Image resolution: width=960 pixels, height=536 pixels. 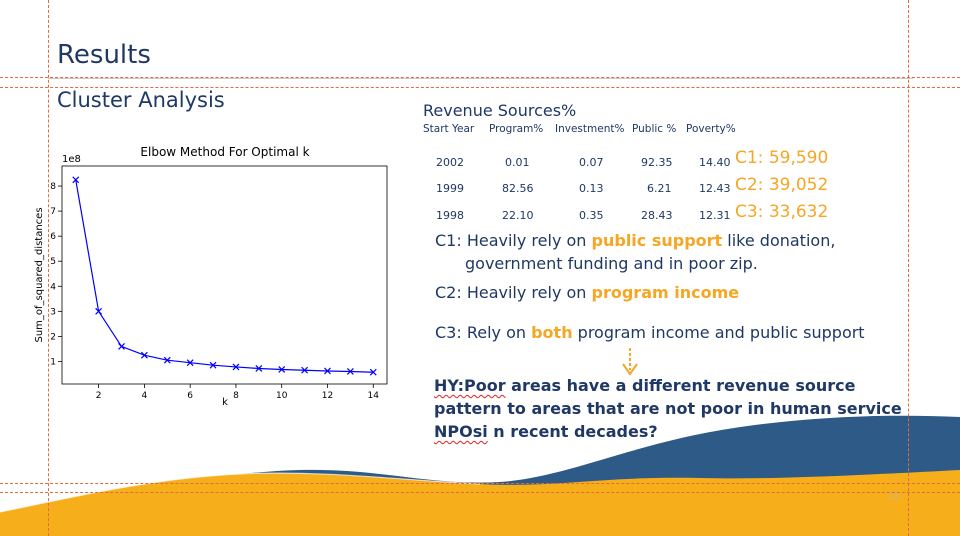 I want to click on chart-title: Elbow Method For Optimal k, so click(x=224, y=152).